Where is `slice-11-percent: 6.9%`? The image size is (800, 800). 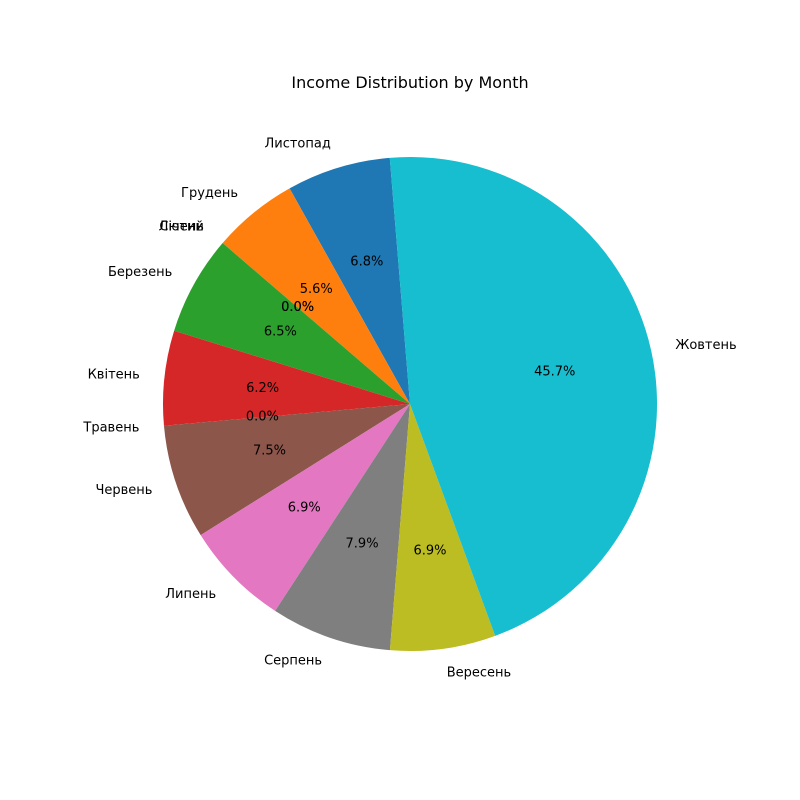
slice-11-percent: 6.9% is located at coordinates (429, 550).